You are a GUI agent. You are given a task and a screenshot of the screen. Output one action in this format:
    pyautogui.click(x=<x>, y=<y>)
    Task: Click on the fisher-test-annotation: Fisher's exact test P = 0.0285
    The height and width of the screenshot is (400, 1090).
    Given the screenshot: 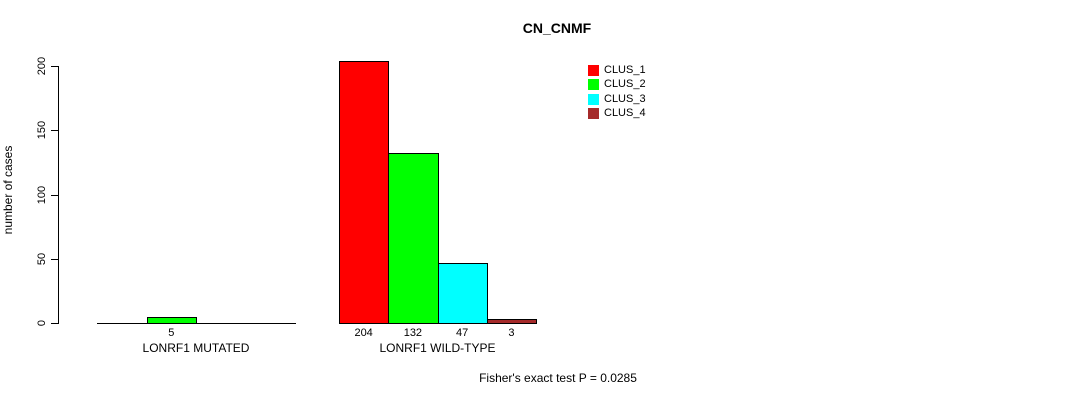 What is the action you would take?
    pyautogui.click(x=558, y=378)
    